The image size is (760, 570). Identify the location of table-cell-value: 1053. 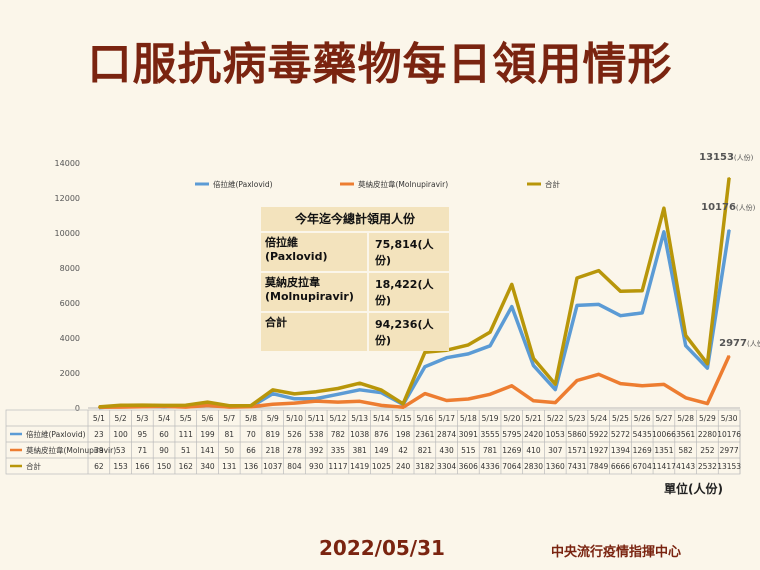
(555, 434).